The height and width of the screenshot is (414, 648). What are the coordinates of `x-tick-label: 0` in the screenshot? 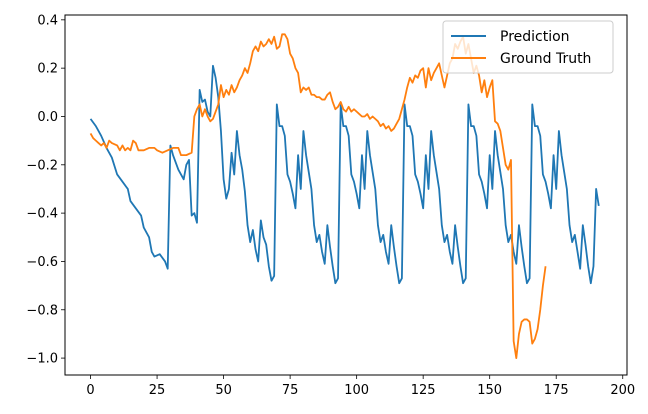 It's located at (90, 390).